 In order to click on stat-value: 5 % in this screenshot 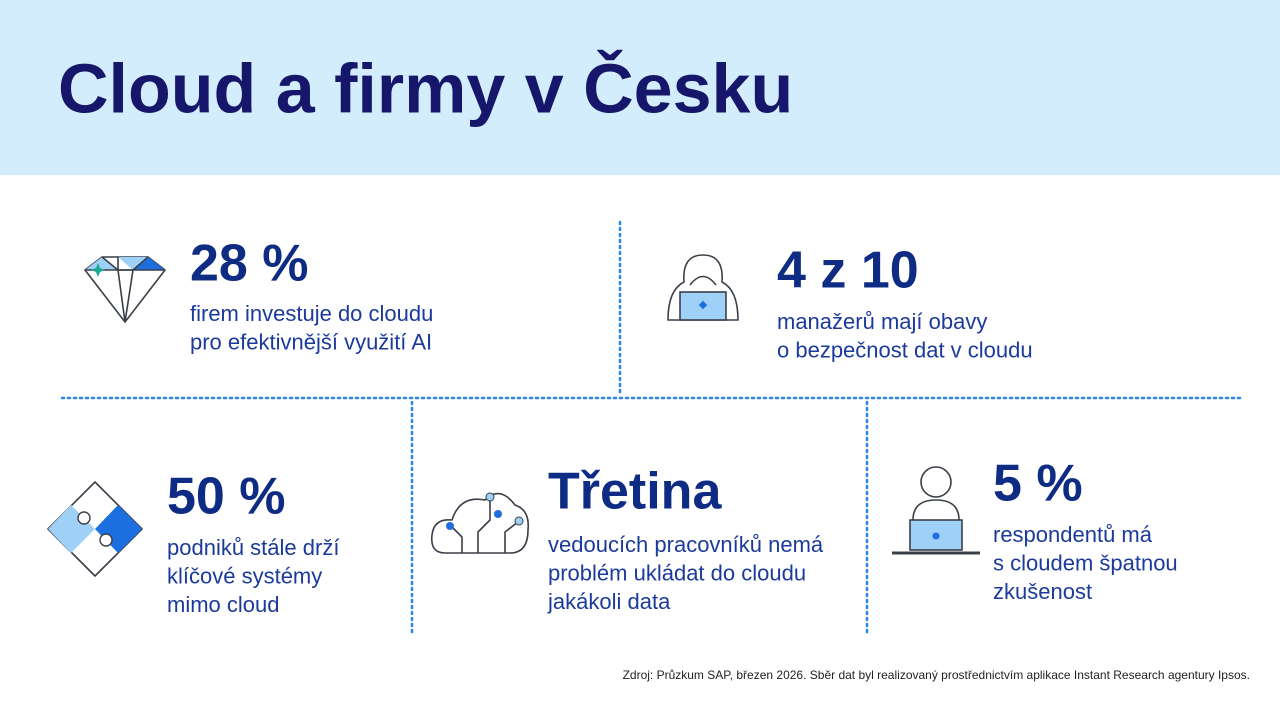, I will do `click(1038, 484)`.